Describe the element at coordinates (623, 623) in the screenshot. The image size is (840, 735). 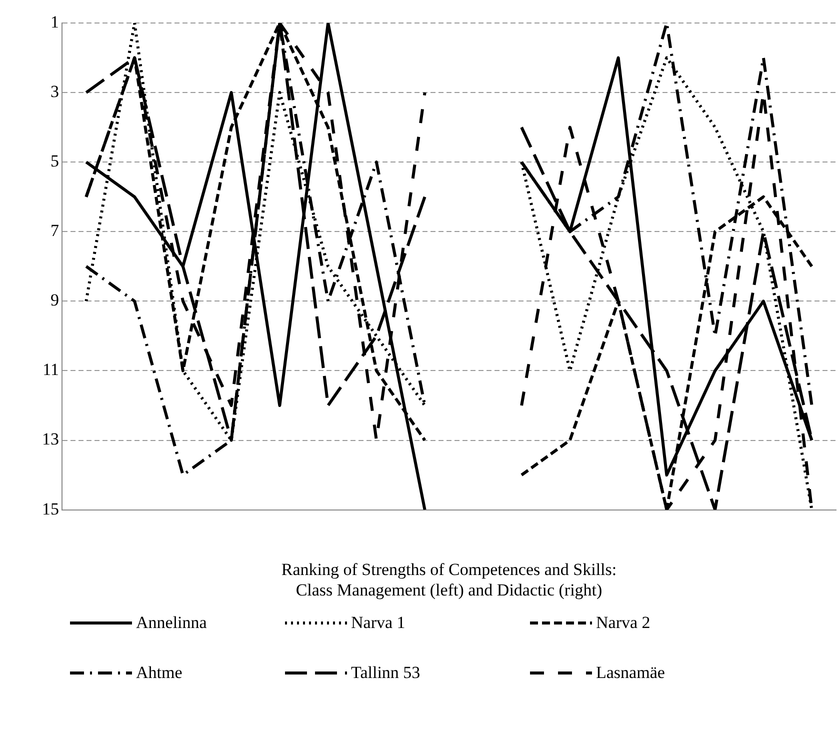
I see `legend-label: Narva 2` at that location.